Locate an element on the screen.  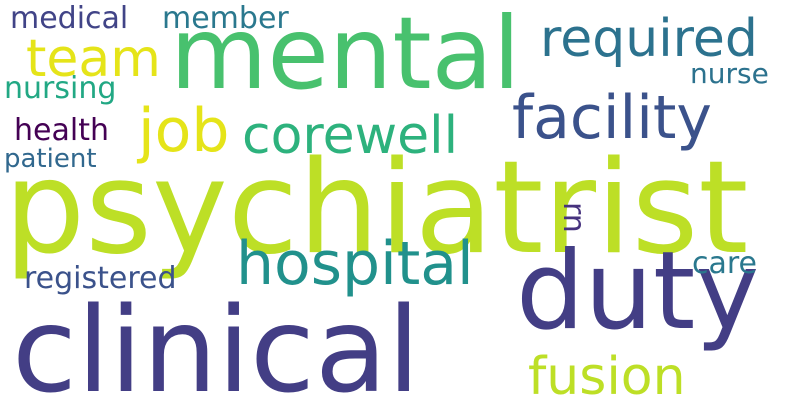
word-medical: medical is located at coordinates (69, 18).